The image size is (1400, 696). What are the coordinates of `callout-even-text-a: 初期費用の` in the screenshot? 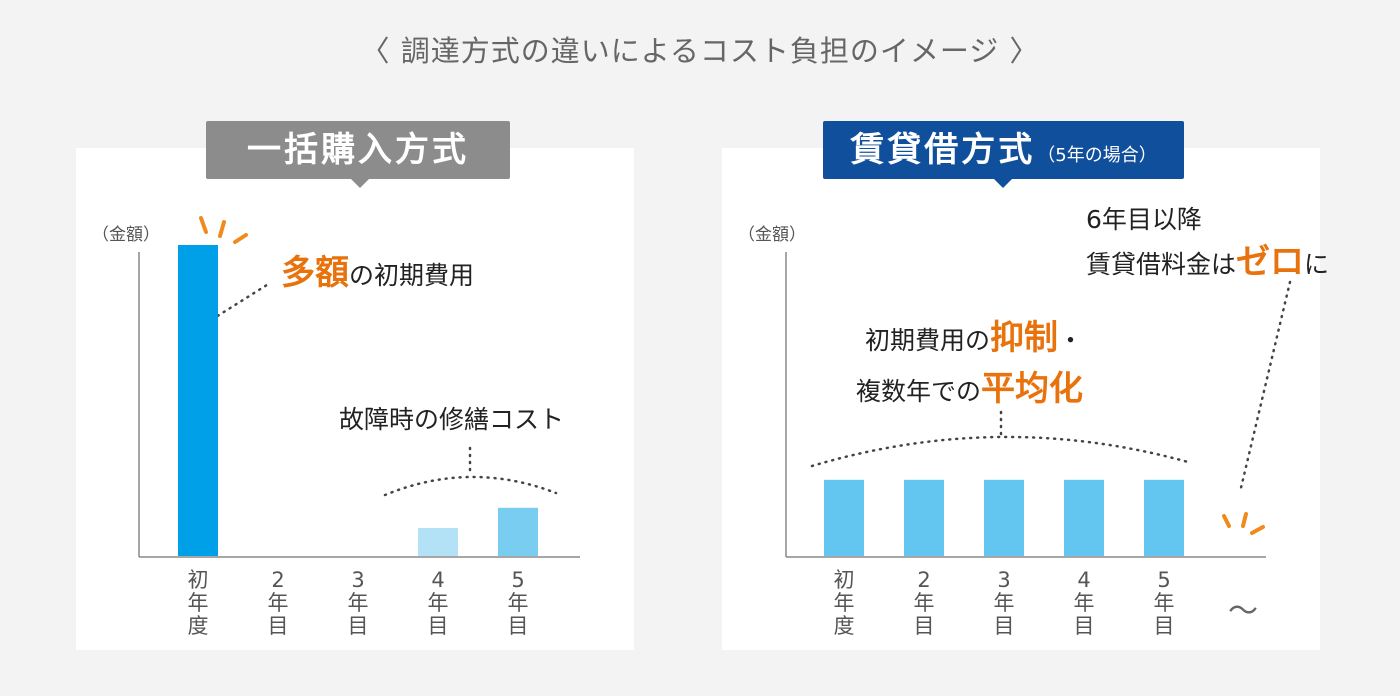 It's located at (928, 340).